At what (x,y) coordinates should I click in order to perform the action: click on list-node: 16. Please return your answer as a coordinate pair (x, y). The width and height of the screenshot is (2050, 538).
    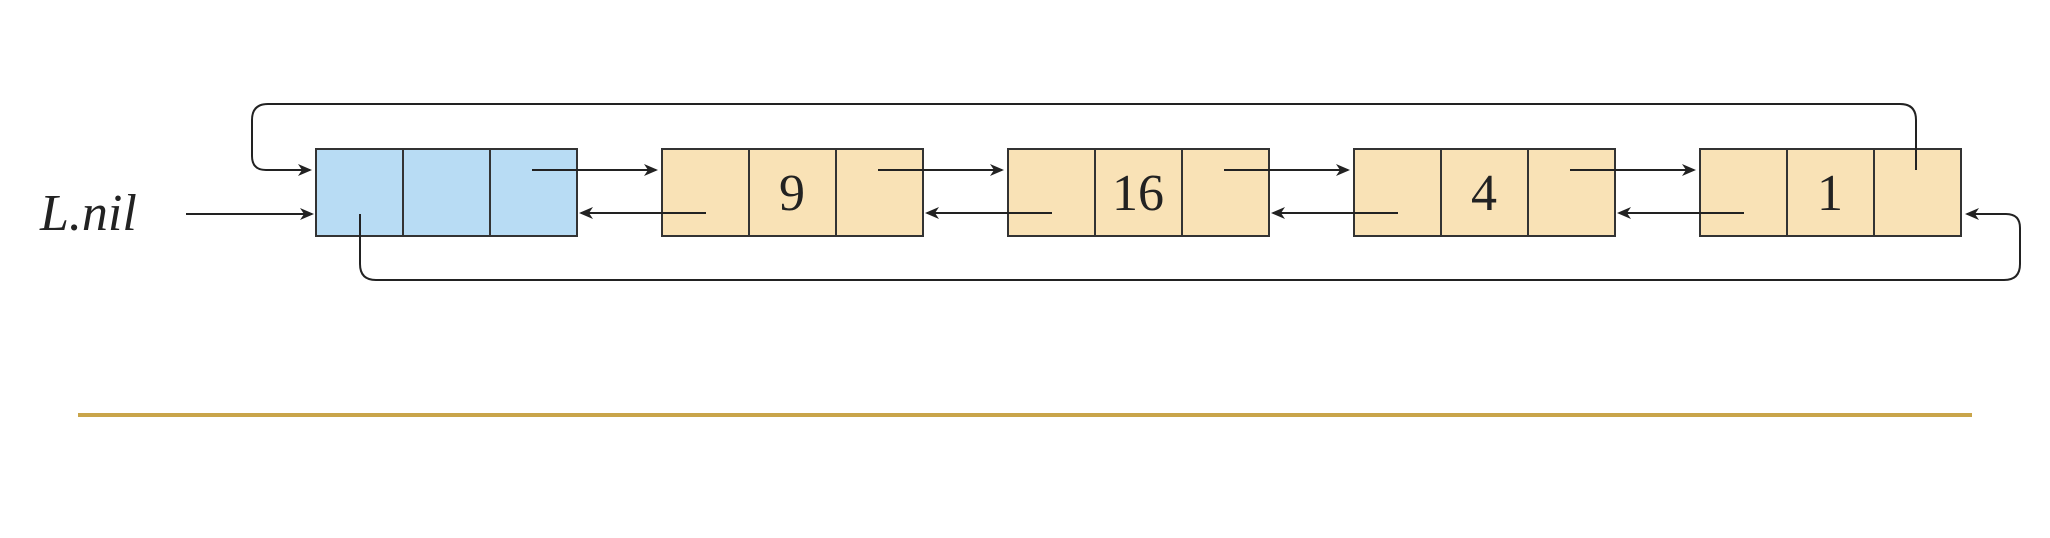
    Looking at the image, I should click on (1138, 192).